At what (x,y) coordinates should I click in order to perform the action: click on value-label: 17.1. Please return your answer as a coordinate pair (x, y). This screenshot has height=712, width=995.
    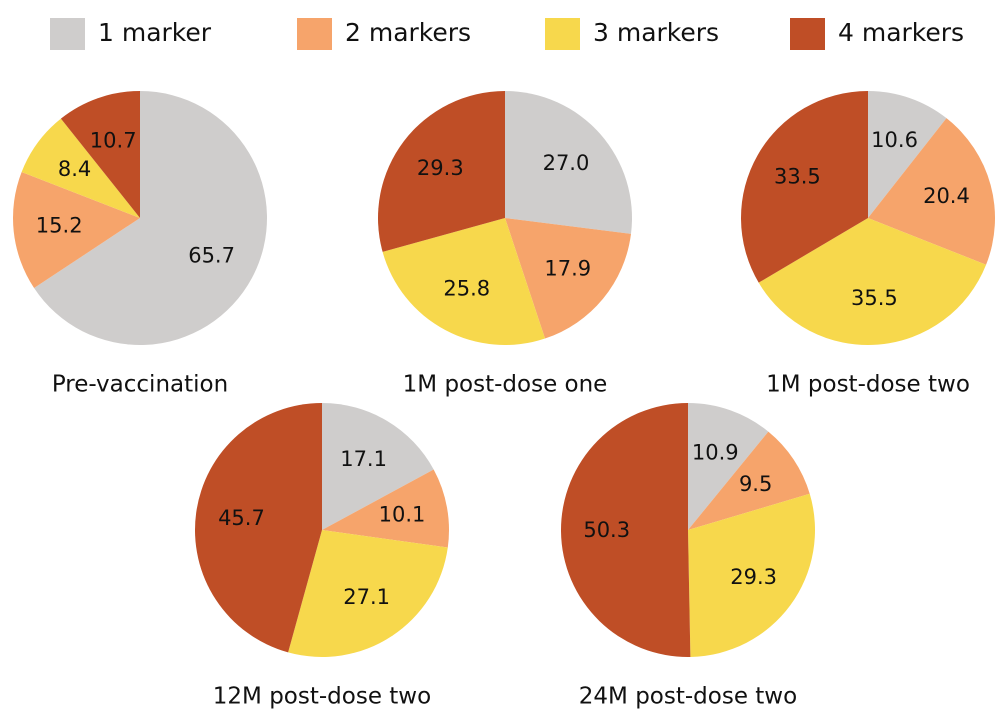
    Looking at the image, I should click on (363, 459).